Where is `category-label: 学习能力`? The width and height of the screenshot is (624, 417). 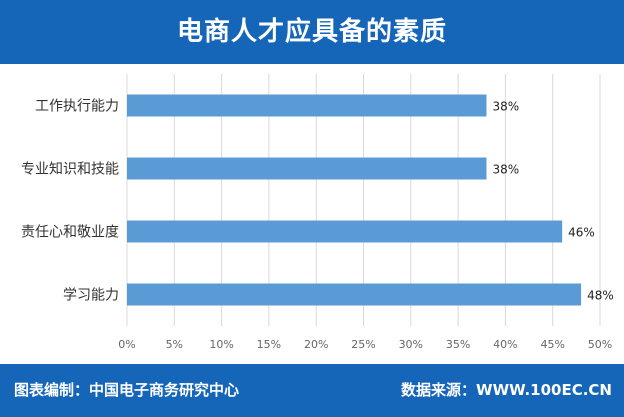
category-label: 学习能力 is located at coordinates (91, 296).